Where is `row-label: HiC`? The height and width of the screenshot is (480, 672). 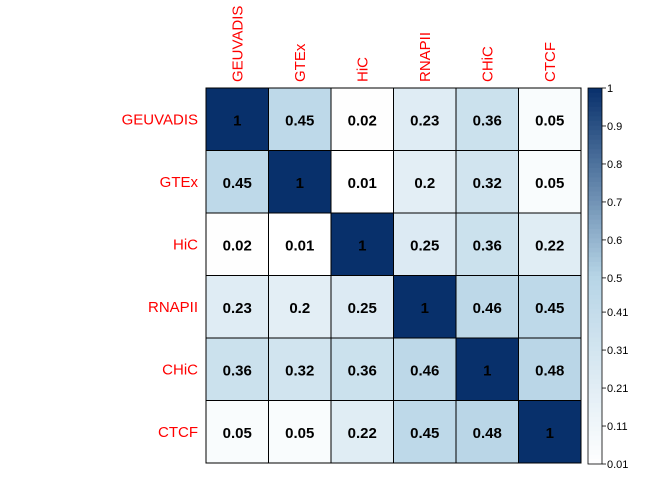
row-label: HiC is located at coordinates (185, 244).